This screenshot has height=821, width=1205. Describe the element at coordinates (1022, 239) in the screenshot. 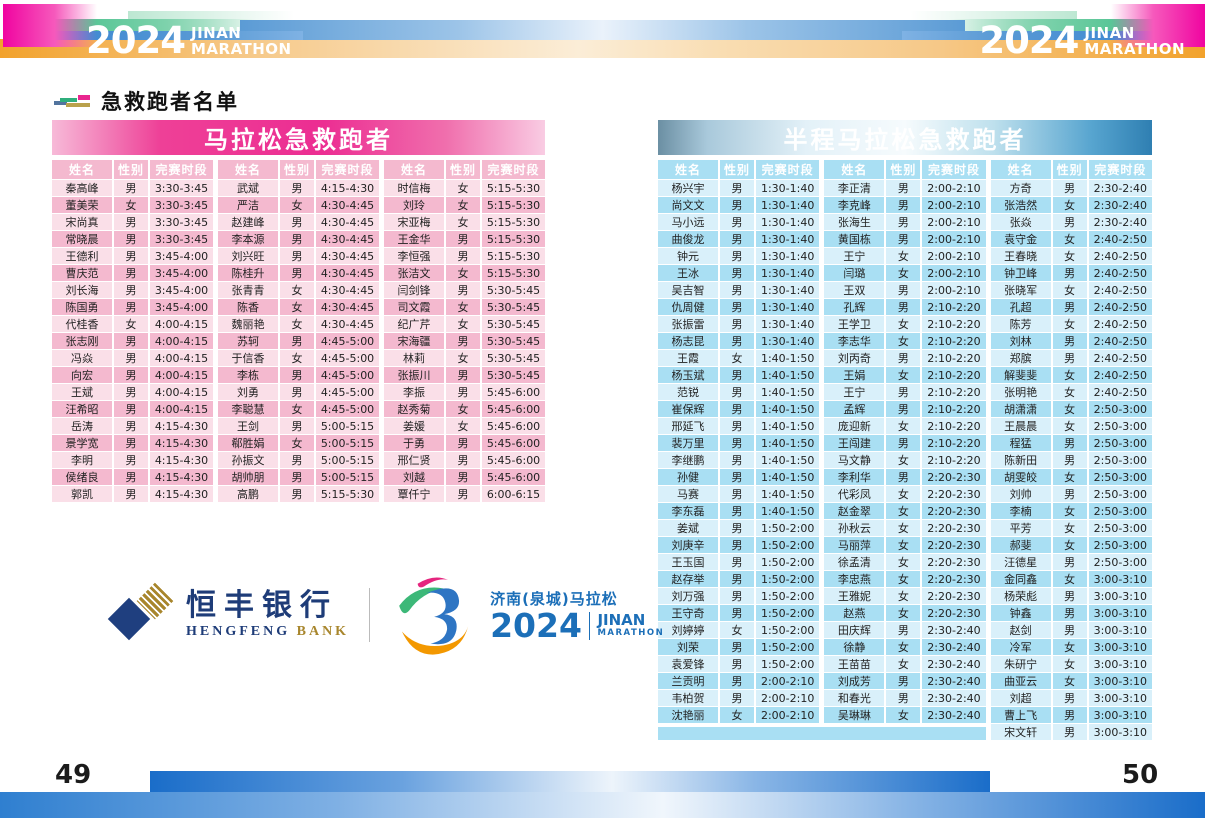

I see `runner-name: 袁守金` at that location.